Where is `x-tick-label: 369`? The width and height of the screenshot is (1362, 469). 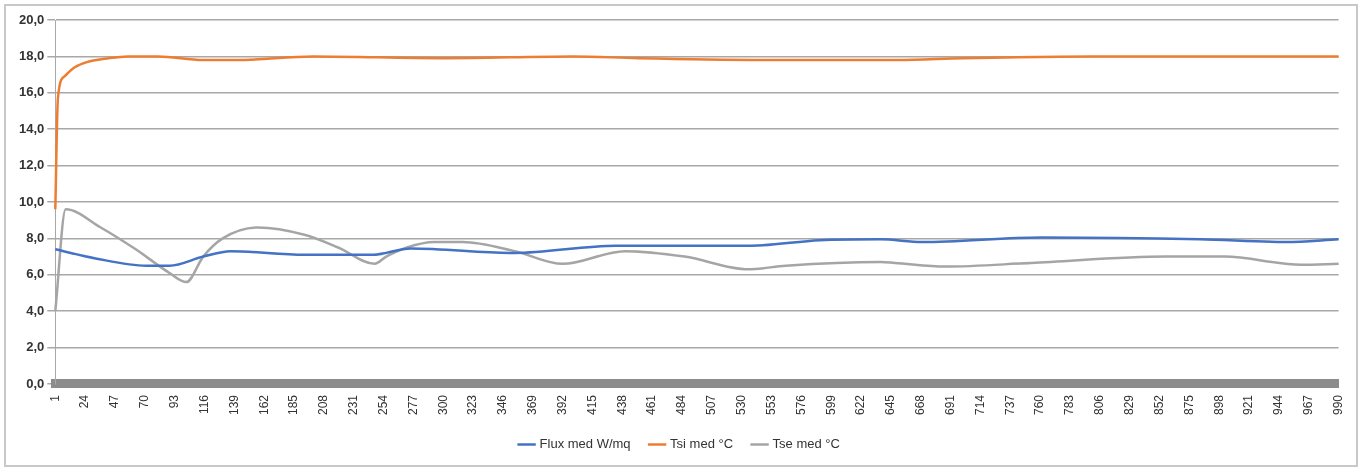
x-tick-label: 369 is located at coordinates (532, 405).